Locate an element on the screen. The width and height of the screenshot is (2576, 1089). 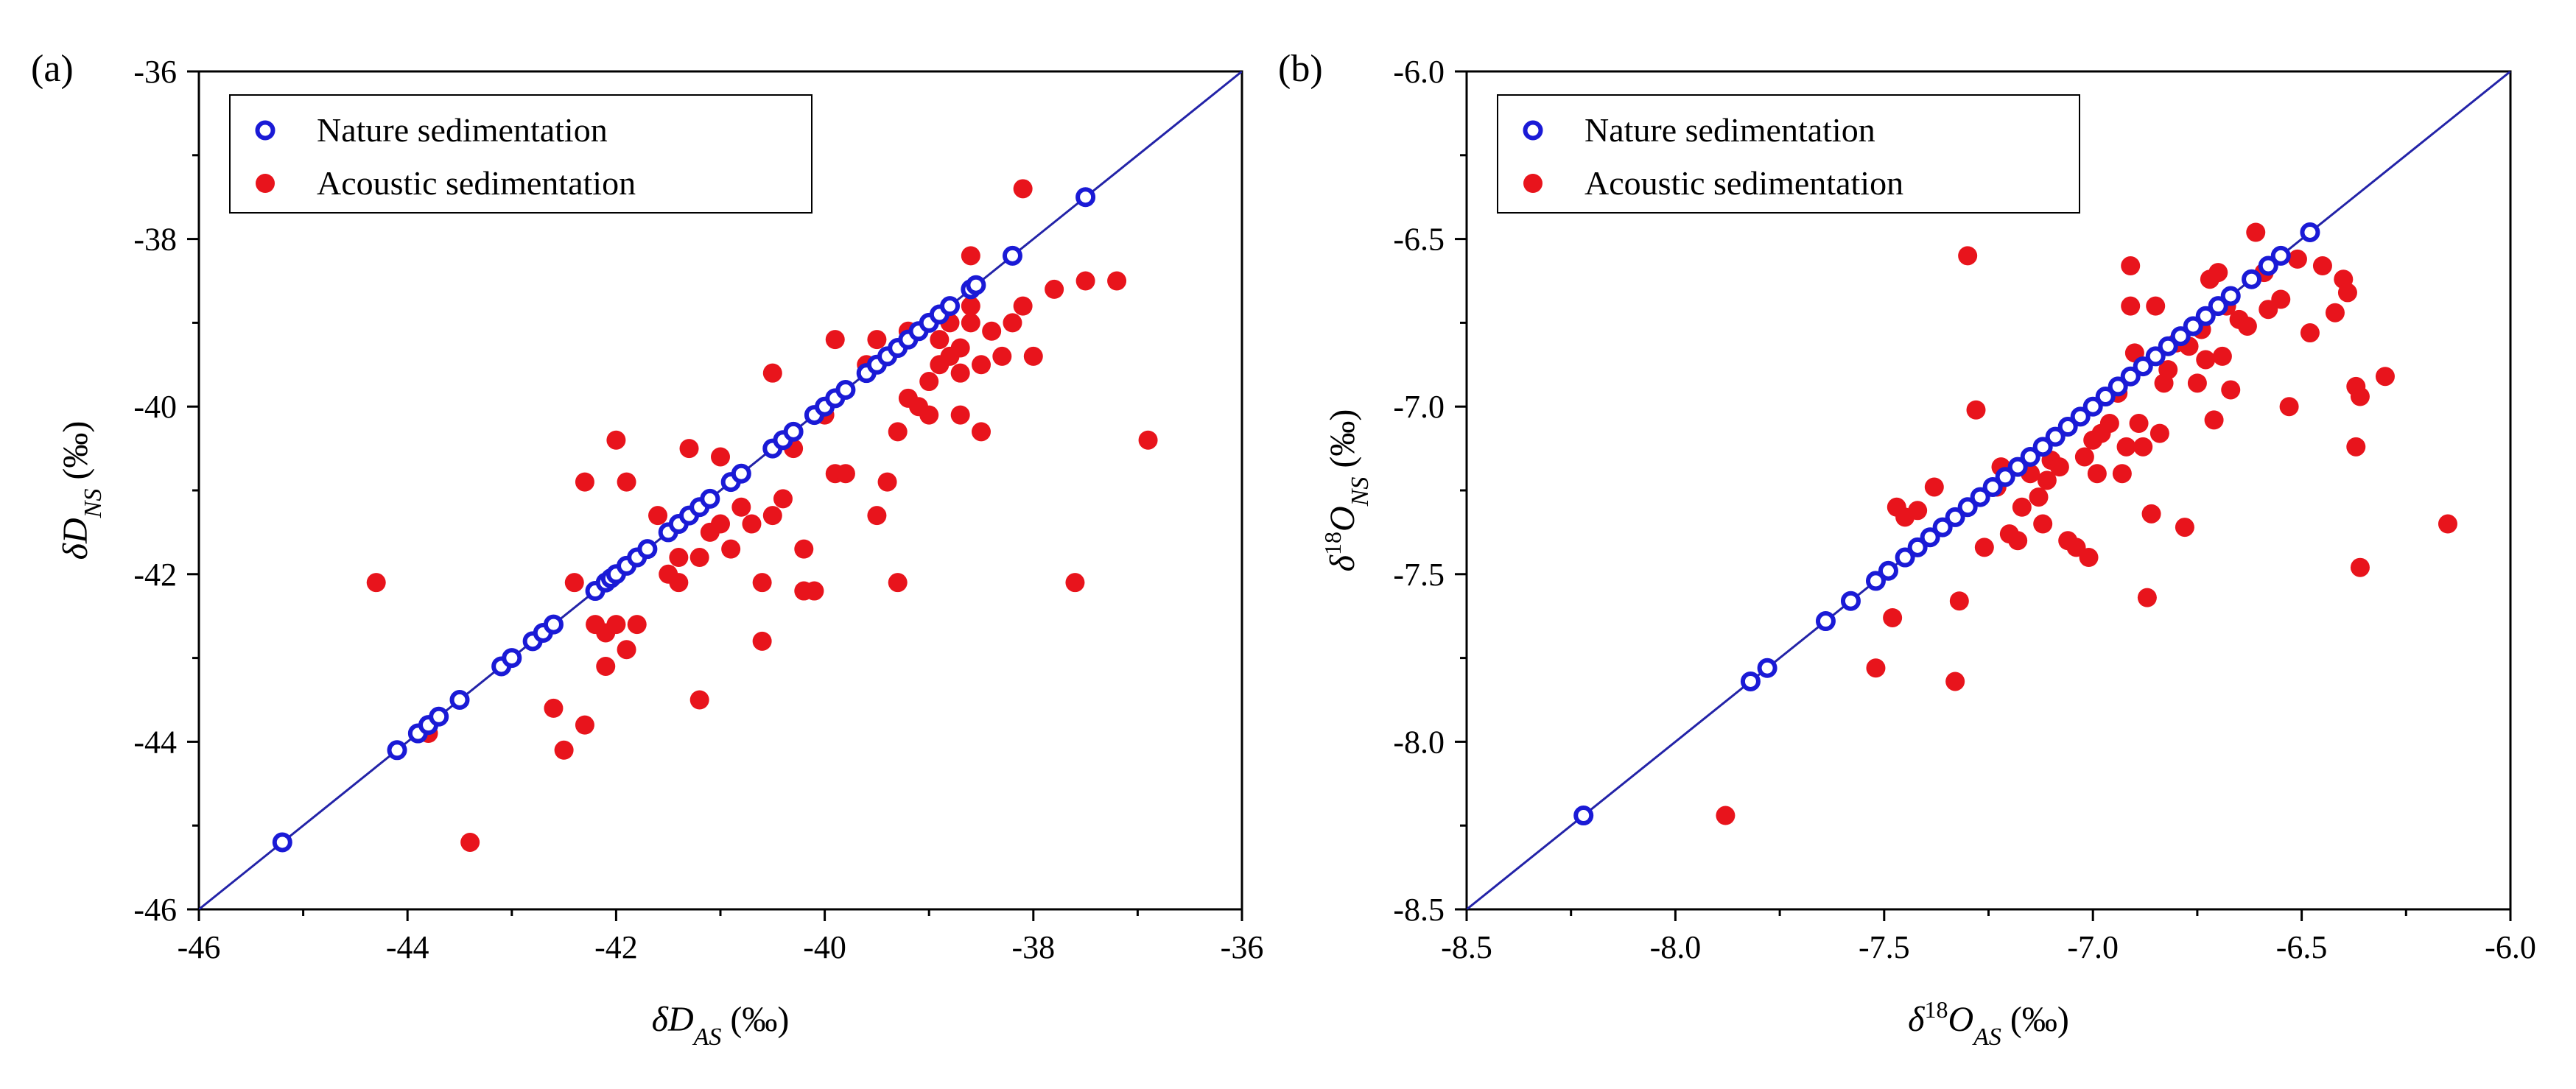
chart-b-axis-title-sup: 18 is located at coordinates (1332, 543).